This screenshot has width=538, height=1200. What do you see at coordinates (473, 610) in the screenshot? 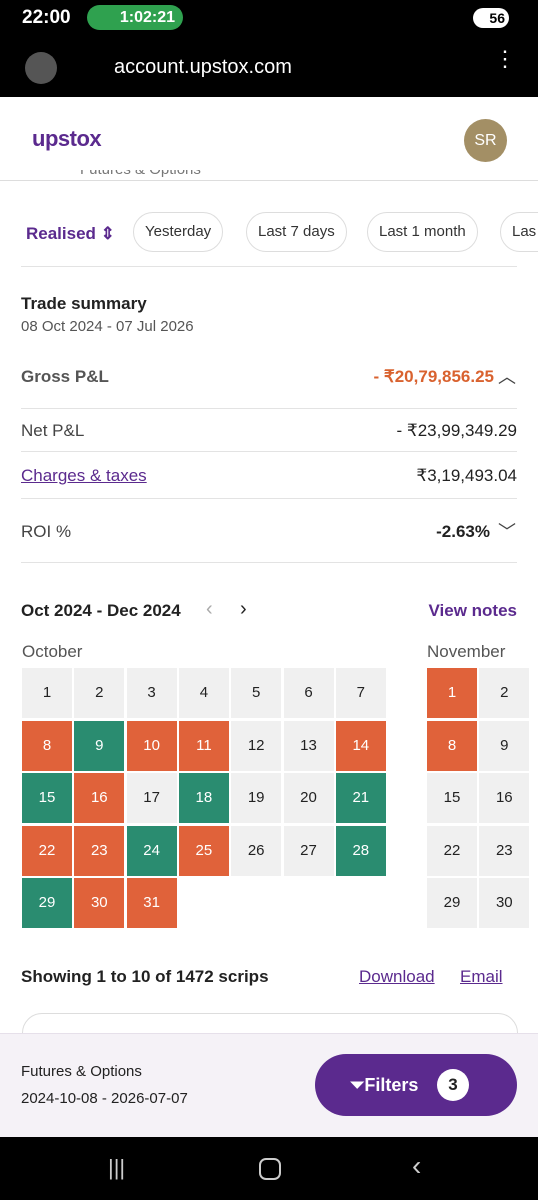
I see `notes-link: View notes` at bounding box center [473, 610].